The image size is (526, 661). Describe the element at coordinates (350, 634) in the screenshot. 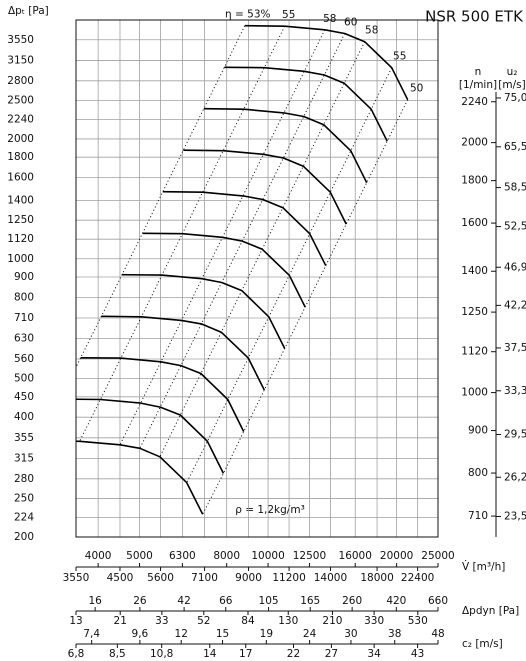

I see `extra-axis-tick-label: 30` at that location.